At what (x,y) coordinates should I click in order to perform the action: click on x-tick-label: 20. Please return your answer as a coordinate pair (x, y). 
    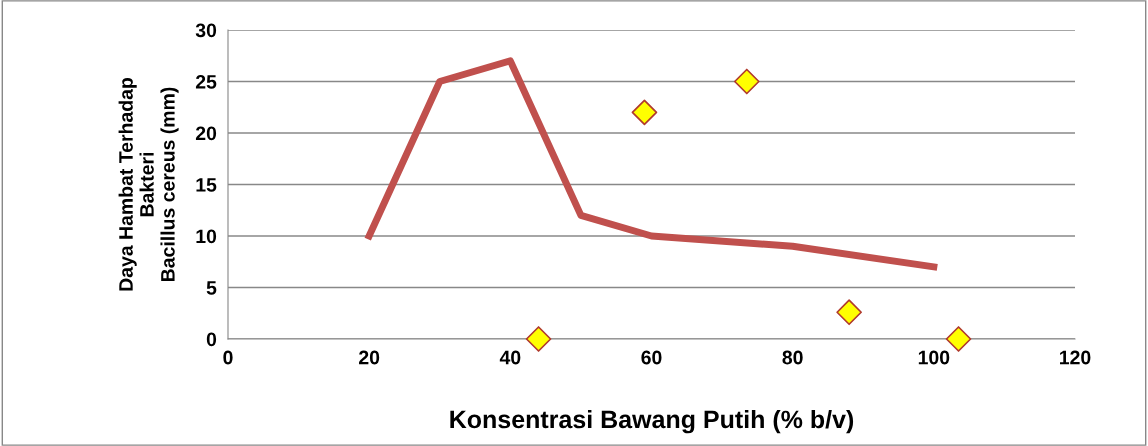
    Looking at the image, I should click on (369, 357).